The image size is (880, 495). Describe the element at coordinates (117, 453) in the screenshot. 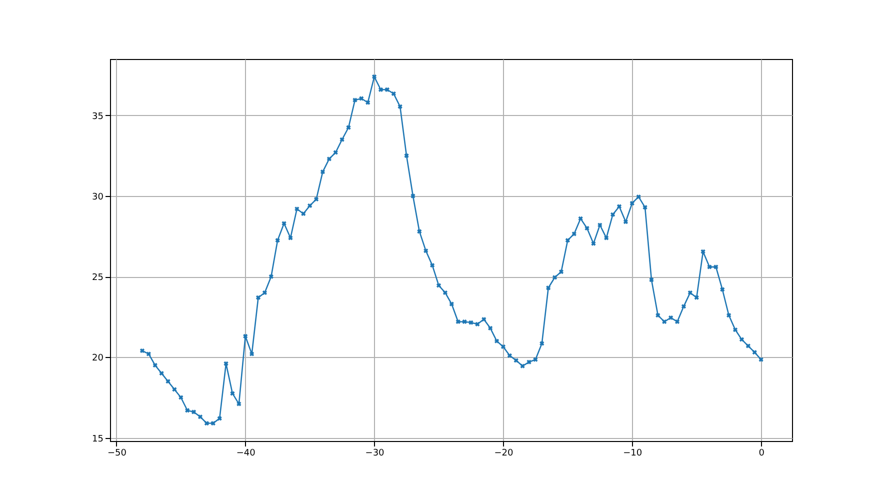

I see `x-tick-label: −50` at that location.